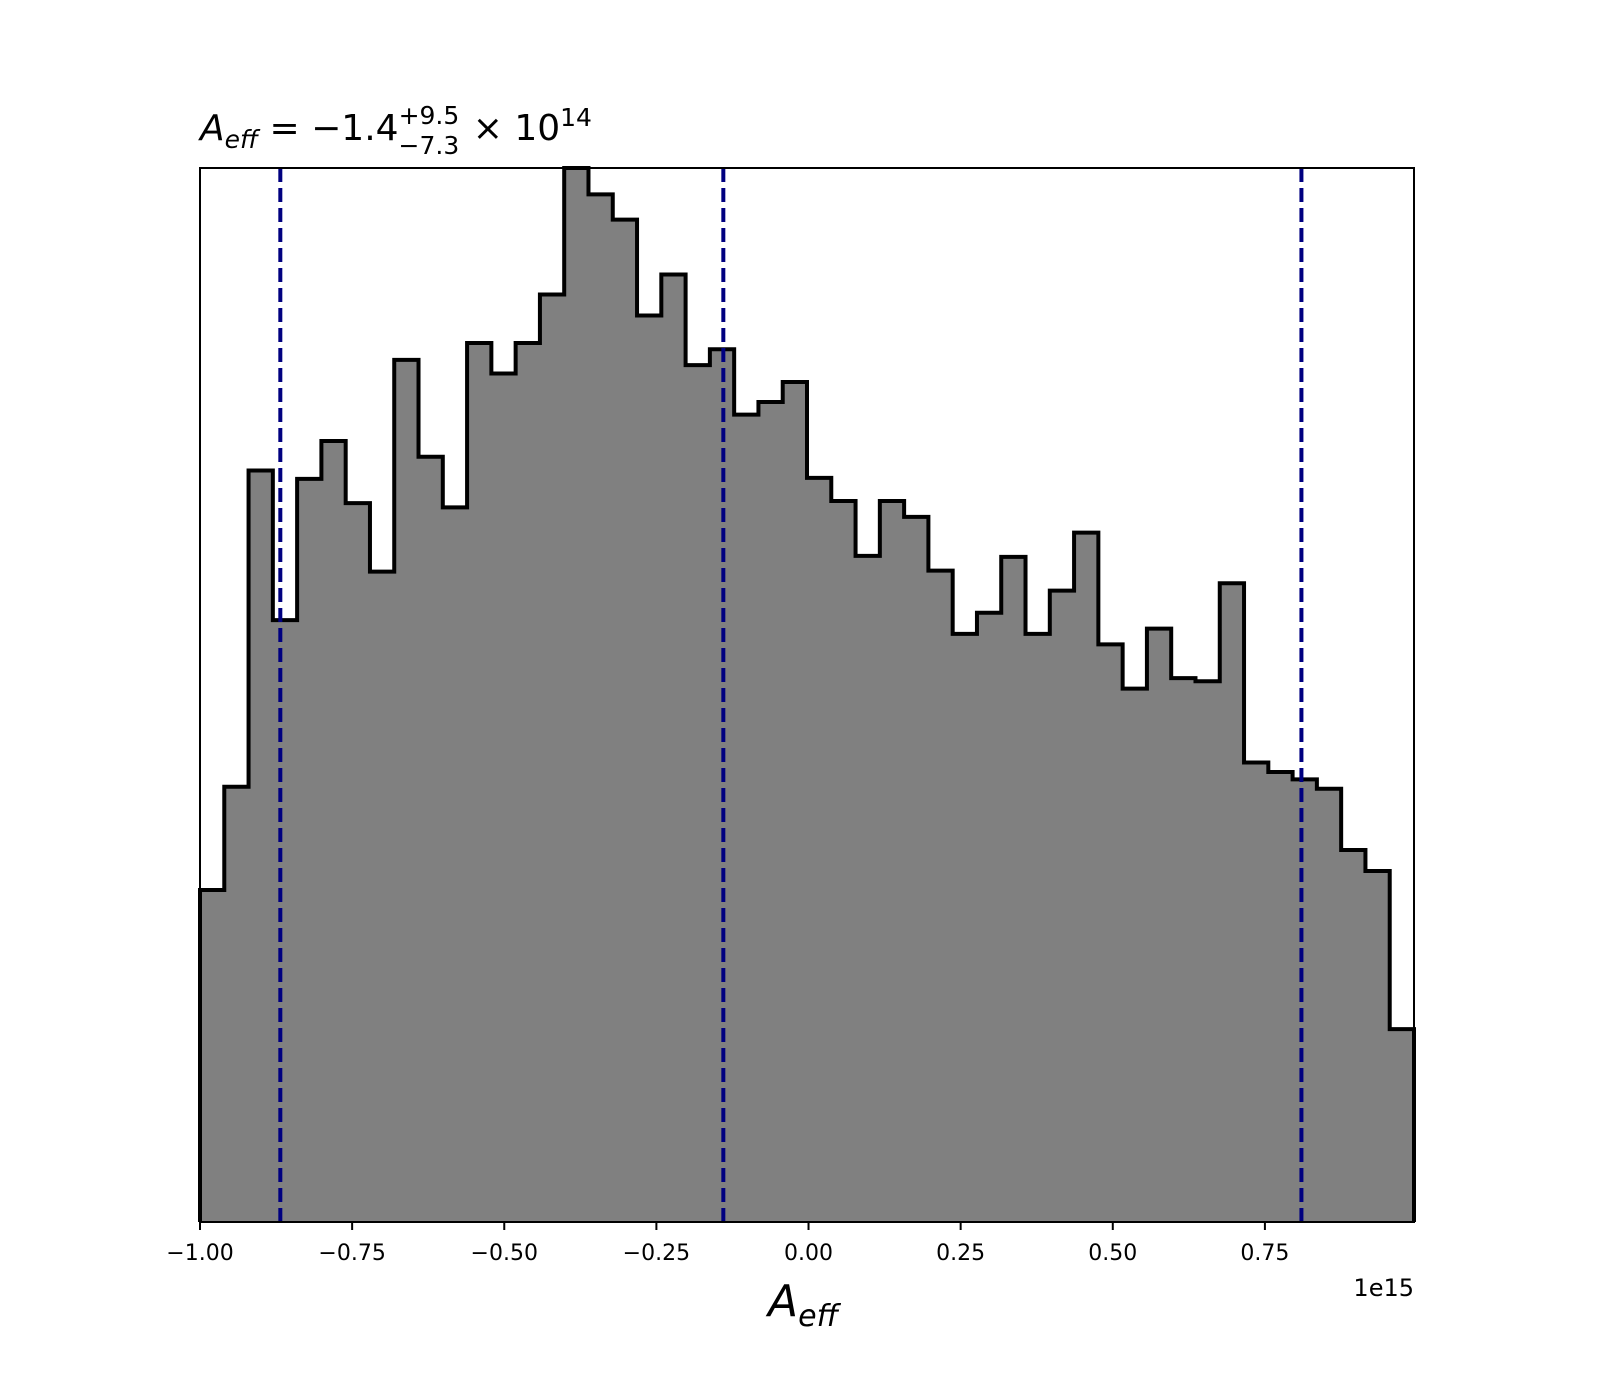 Image resolution: width=1600 pixels, height=1400 pixels. I want to click on chart-title: Aeff = −1.4+9.5 −7.3 × 1014, so click(395, 130).